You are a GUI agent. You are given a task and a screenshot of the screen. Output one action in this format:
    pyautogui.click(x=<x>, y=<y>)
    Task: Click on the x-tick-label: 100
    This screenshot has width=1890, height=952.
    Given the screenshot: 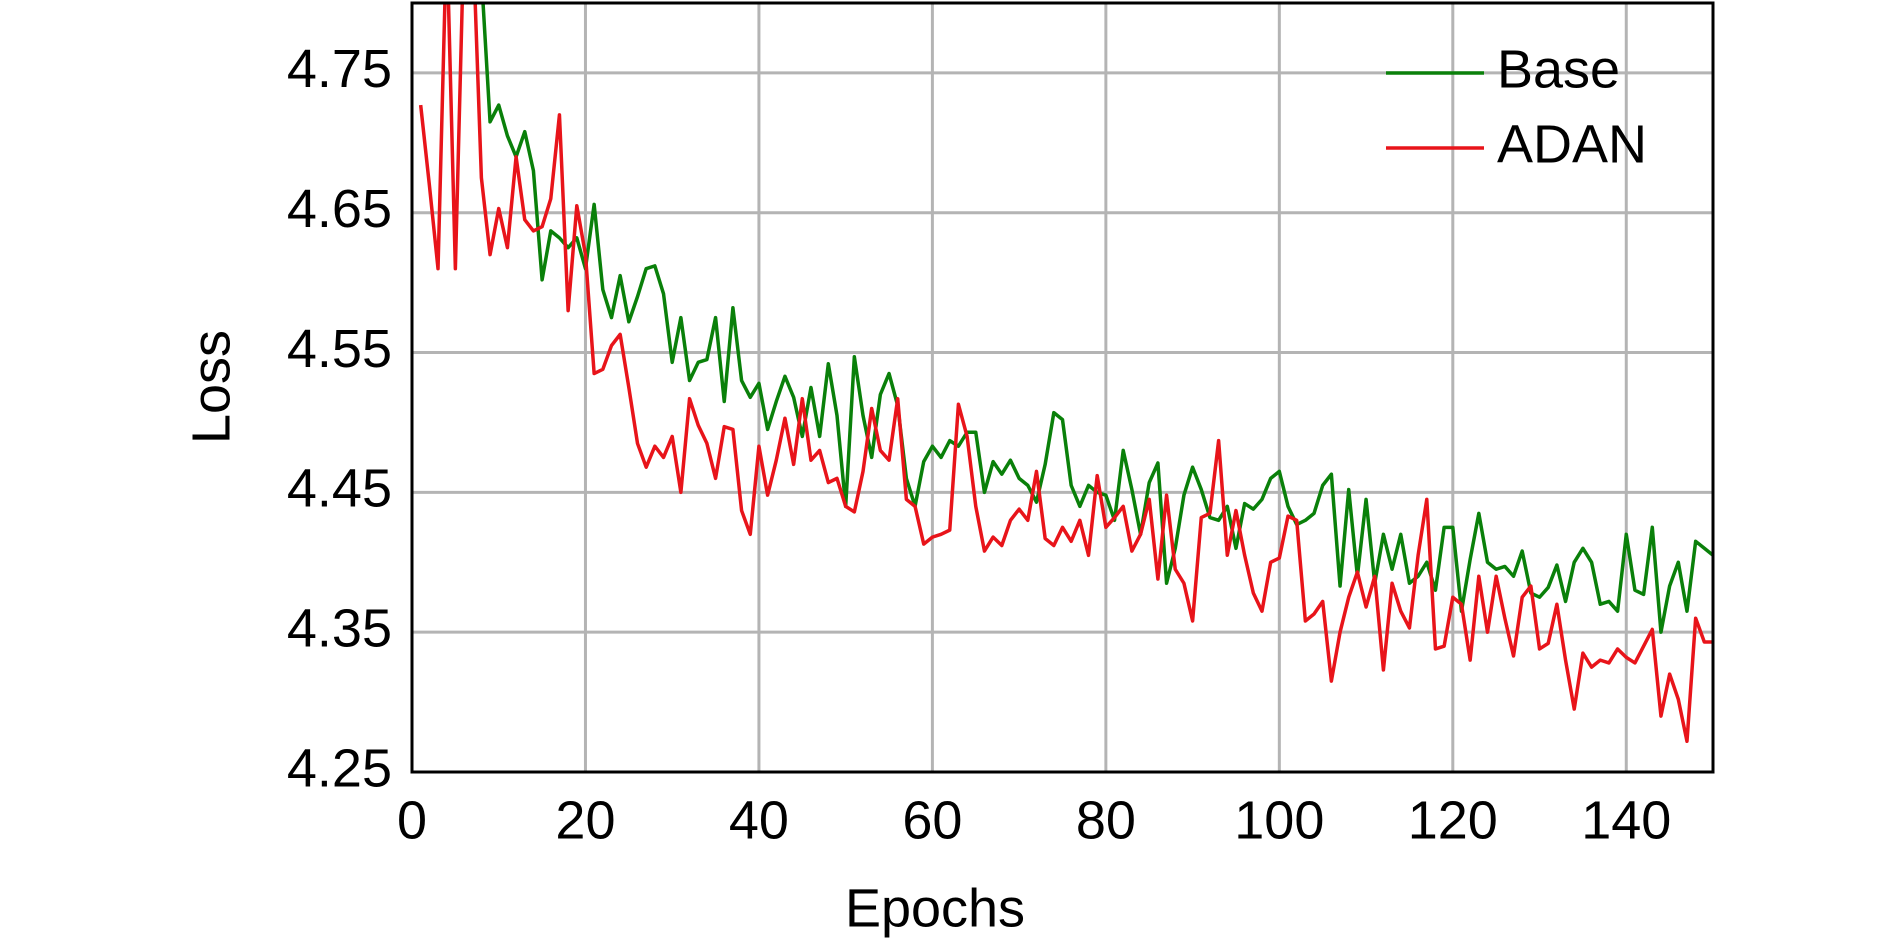 What is the action you would take?
    pyautogui.click(x=1279, y=820)
    